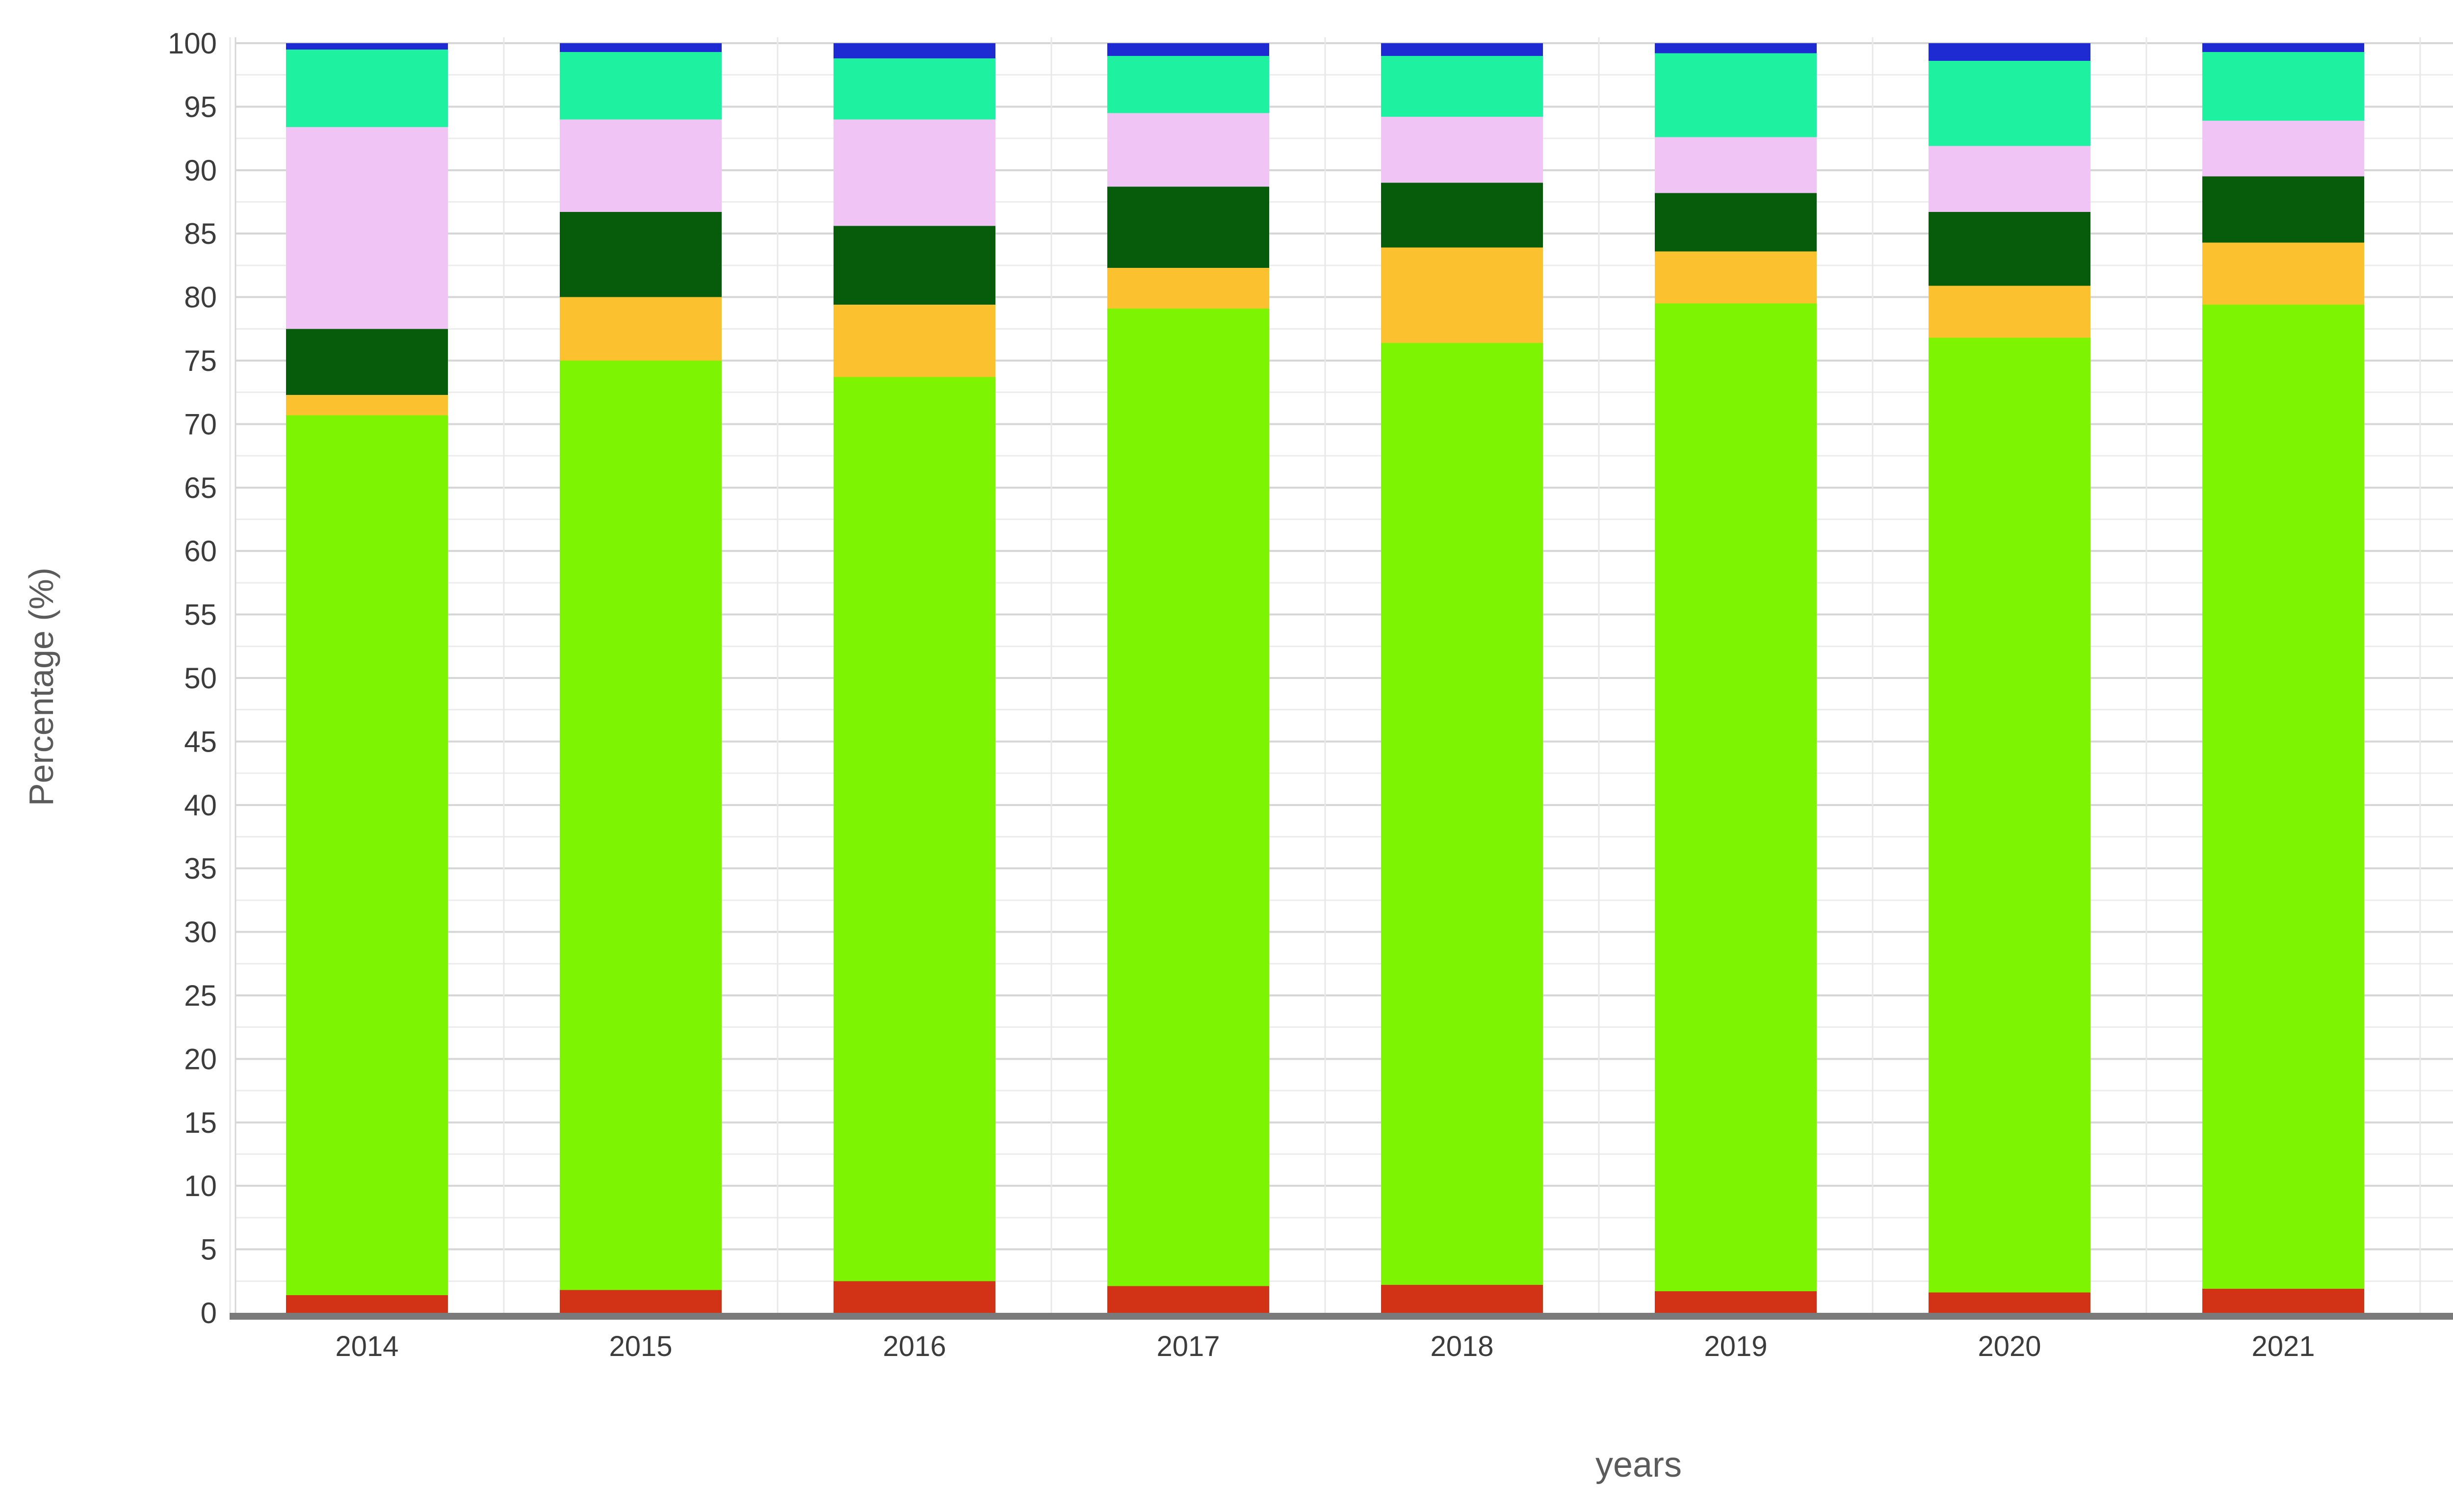 The height and width of the screenshot is (1512, 2453). Describe the element at coordinates (1462, 49) in the screenshot. I see `bar-segment-2018-water` at that location.